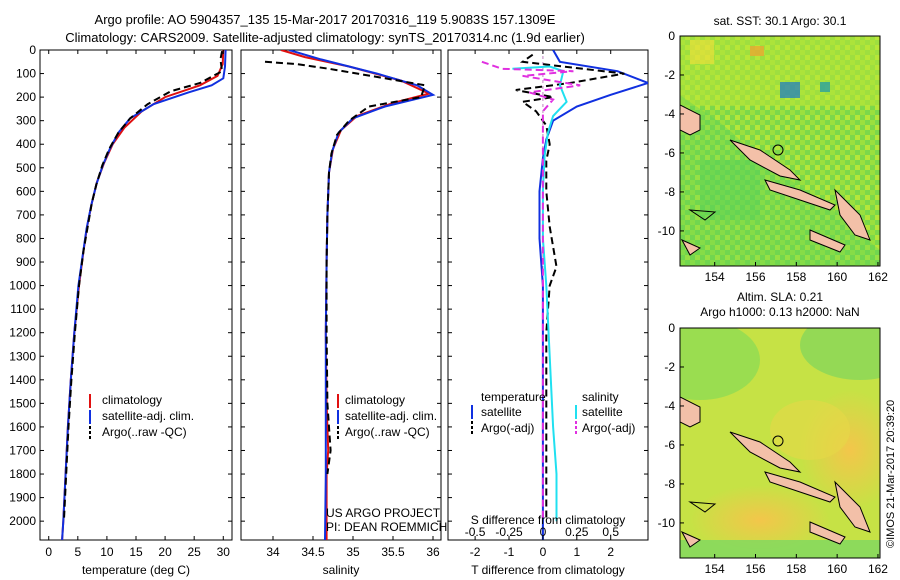 The height and width of the screenshot is (580, 900). I want to click on depth-tick-label: 600, so click(26, 191).